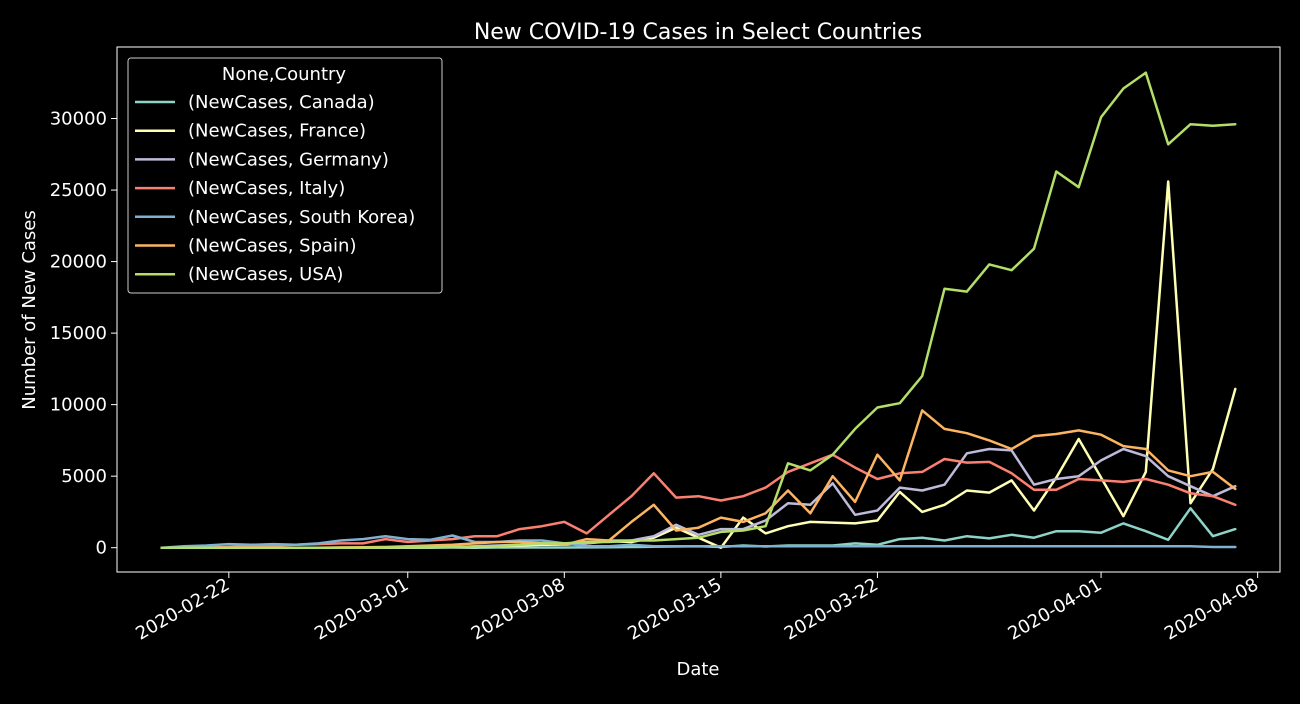 The width and height of the screenshot is (1300, 704). What do you see at coordinates (84, 476) in the screenshot?
I see `y-tick-label: 5000` at bounding box center [84, 476].